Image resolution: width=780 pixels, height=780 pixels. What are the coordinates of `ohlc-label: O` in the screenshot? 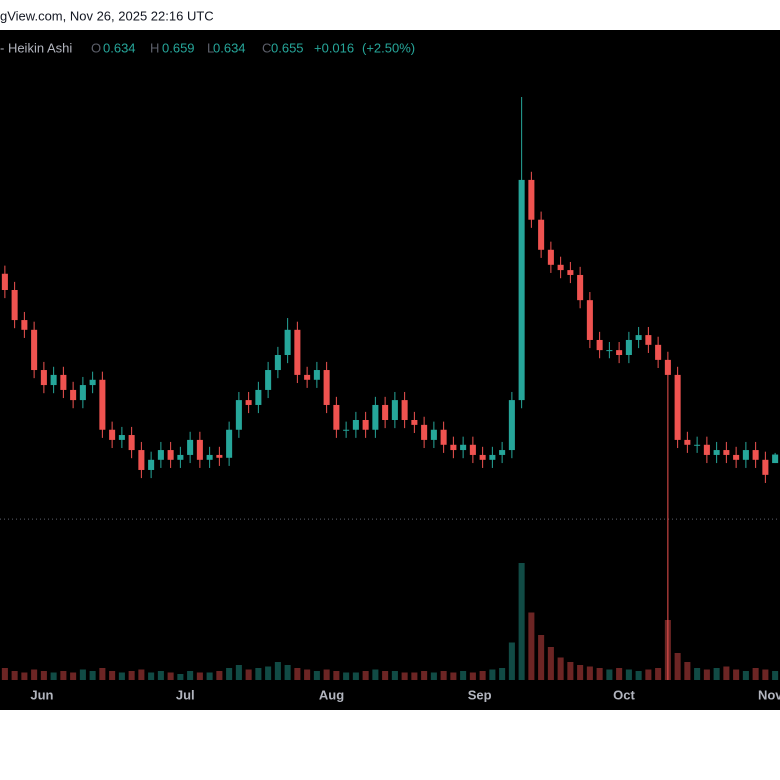 It's located at (96, 47).